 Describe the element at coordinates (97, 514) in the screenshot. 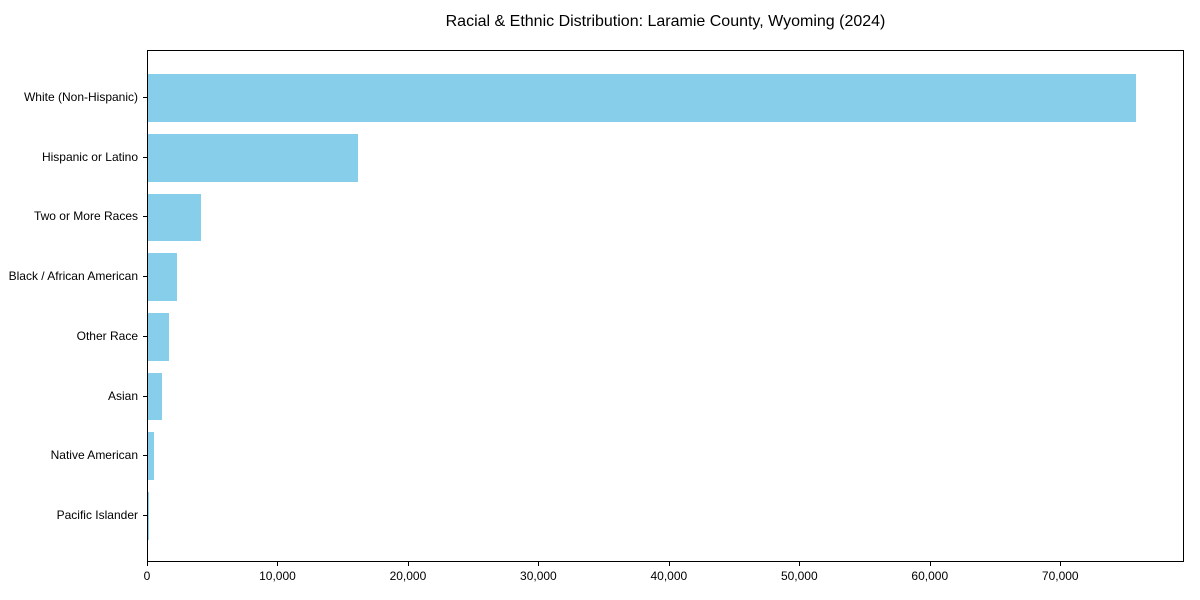

I see `y-tick-label-pacific-islander: Pacific Islander` at that location.